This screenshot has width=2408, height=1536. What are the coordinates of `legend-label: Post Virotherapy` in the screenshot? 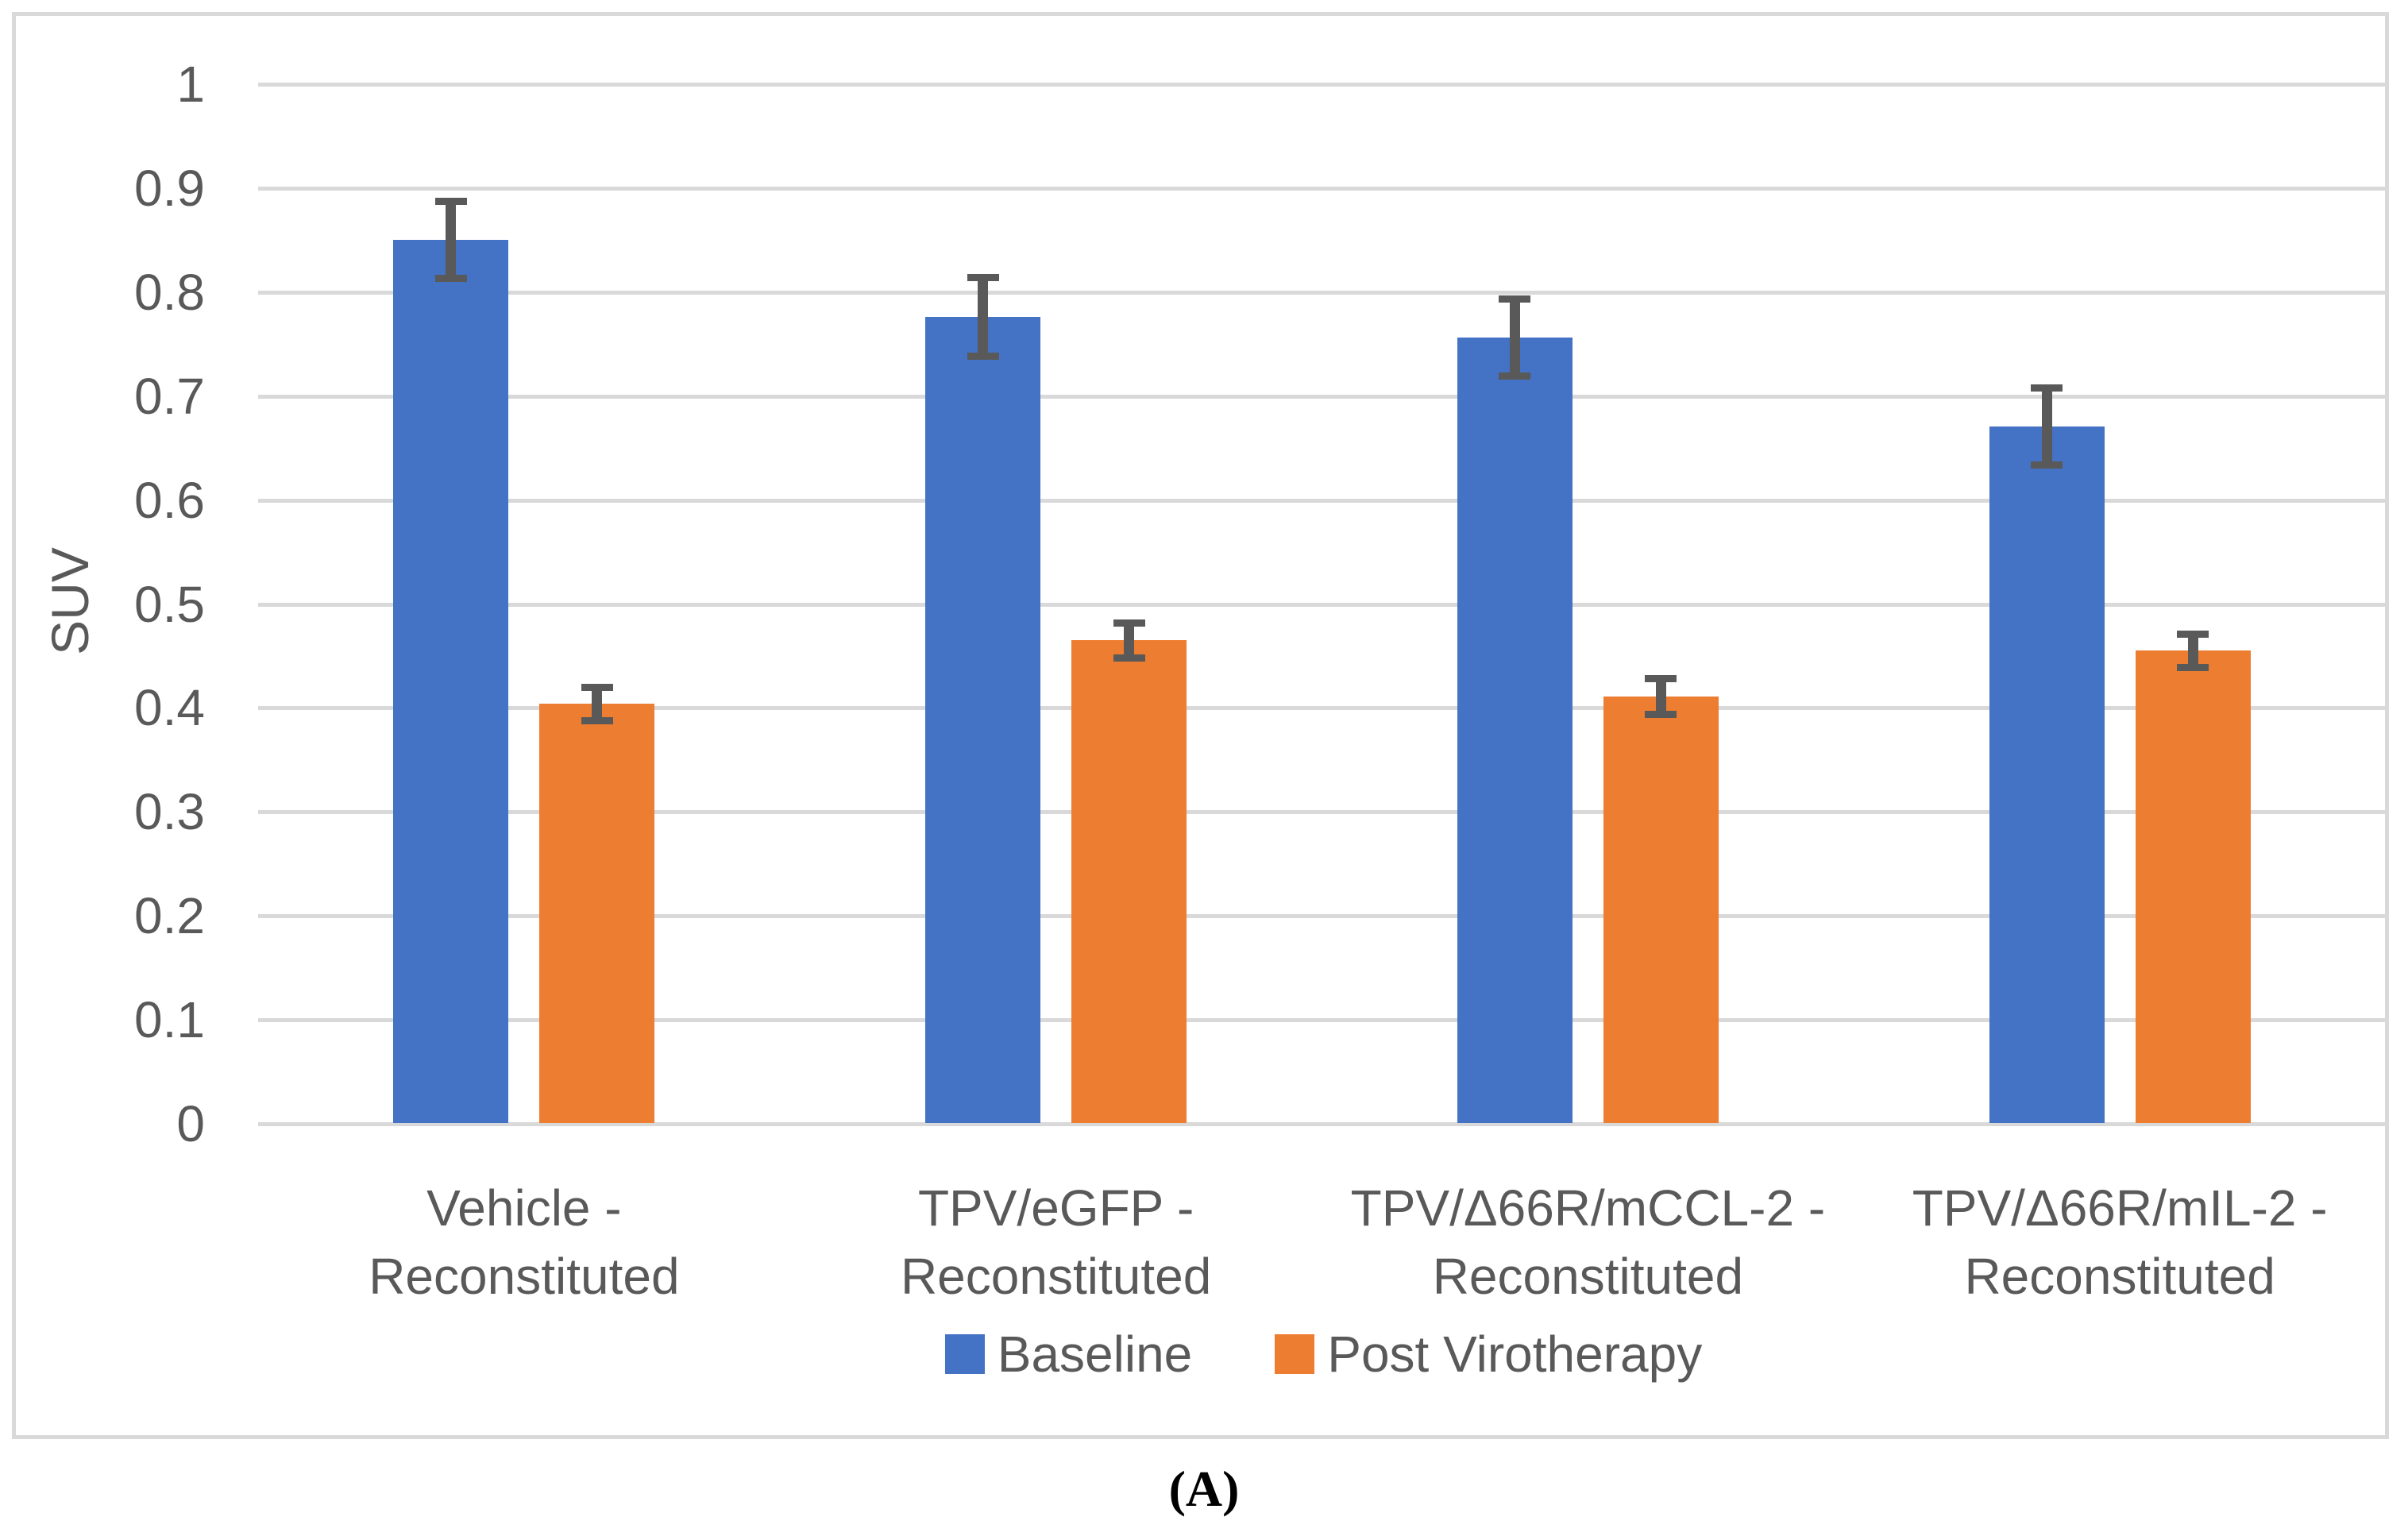 It's located at (1515, 1354).